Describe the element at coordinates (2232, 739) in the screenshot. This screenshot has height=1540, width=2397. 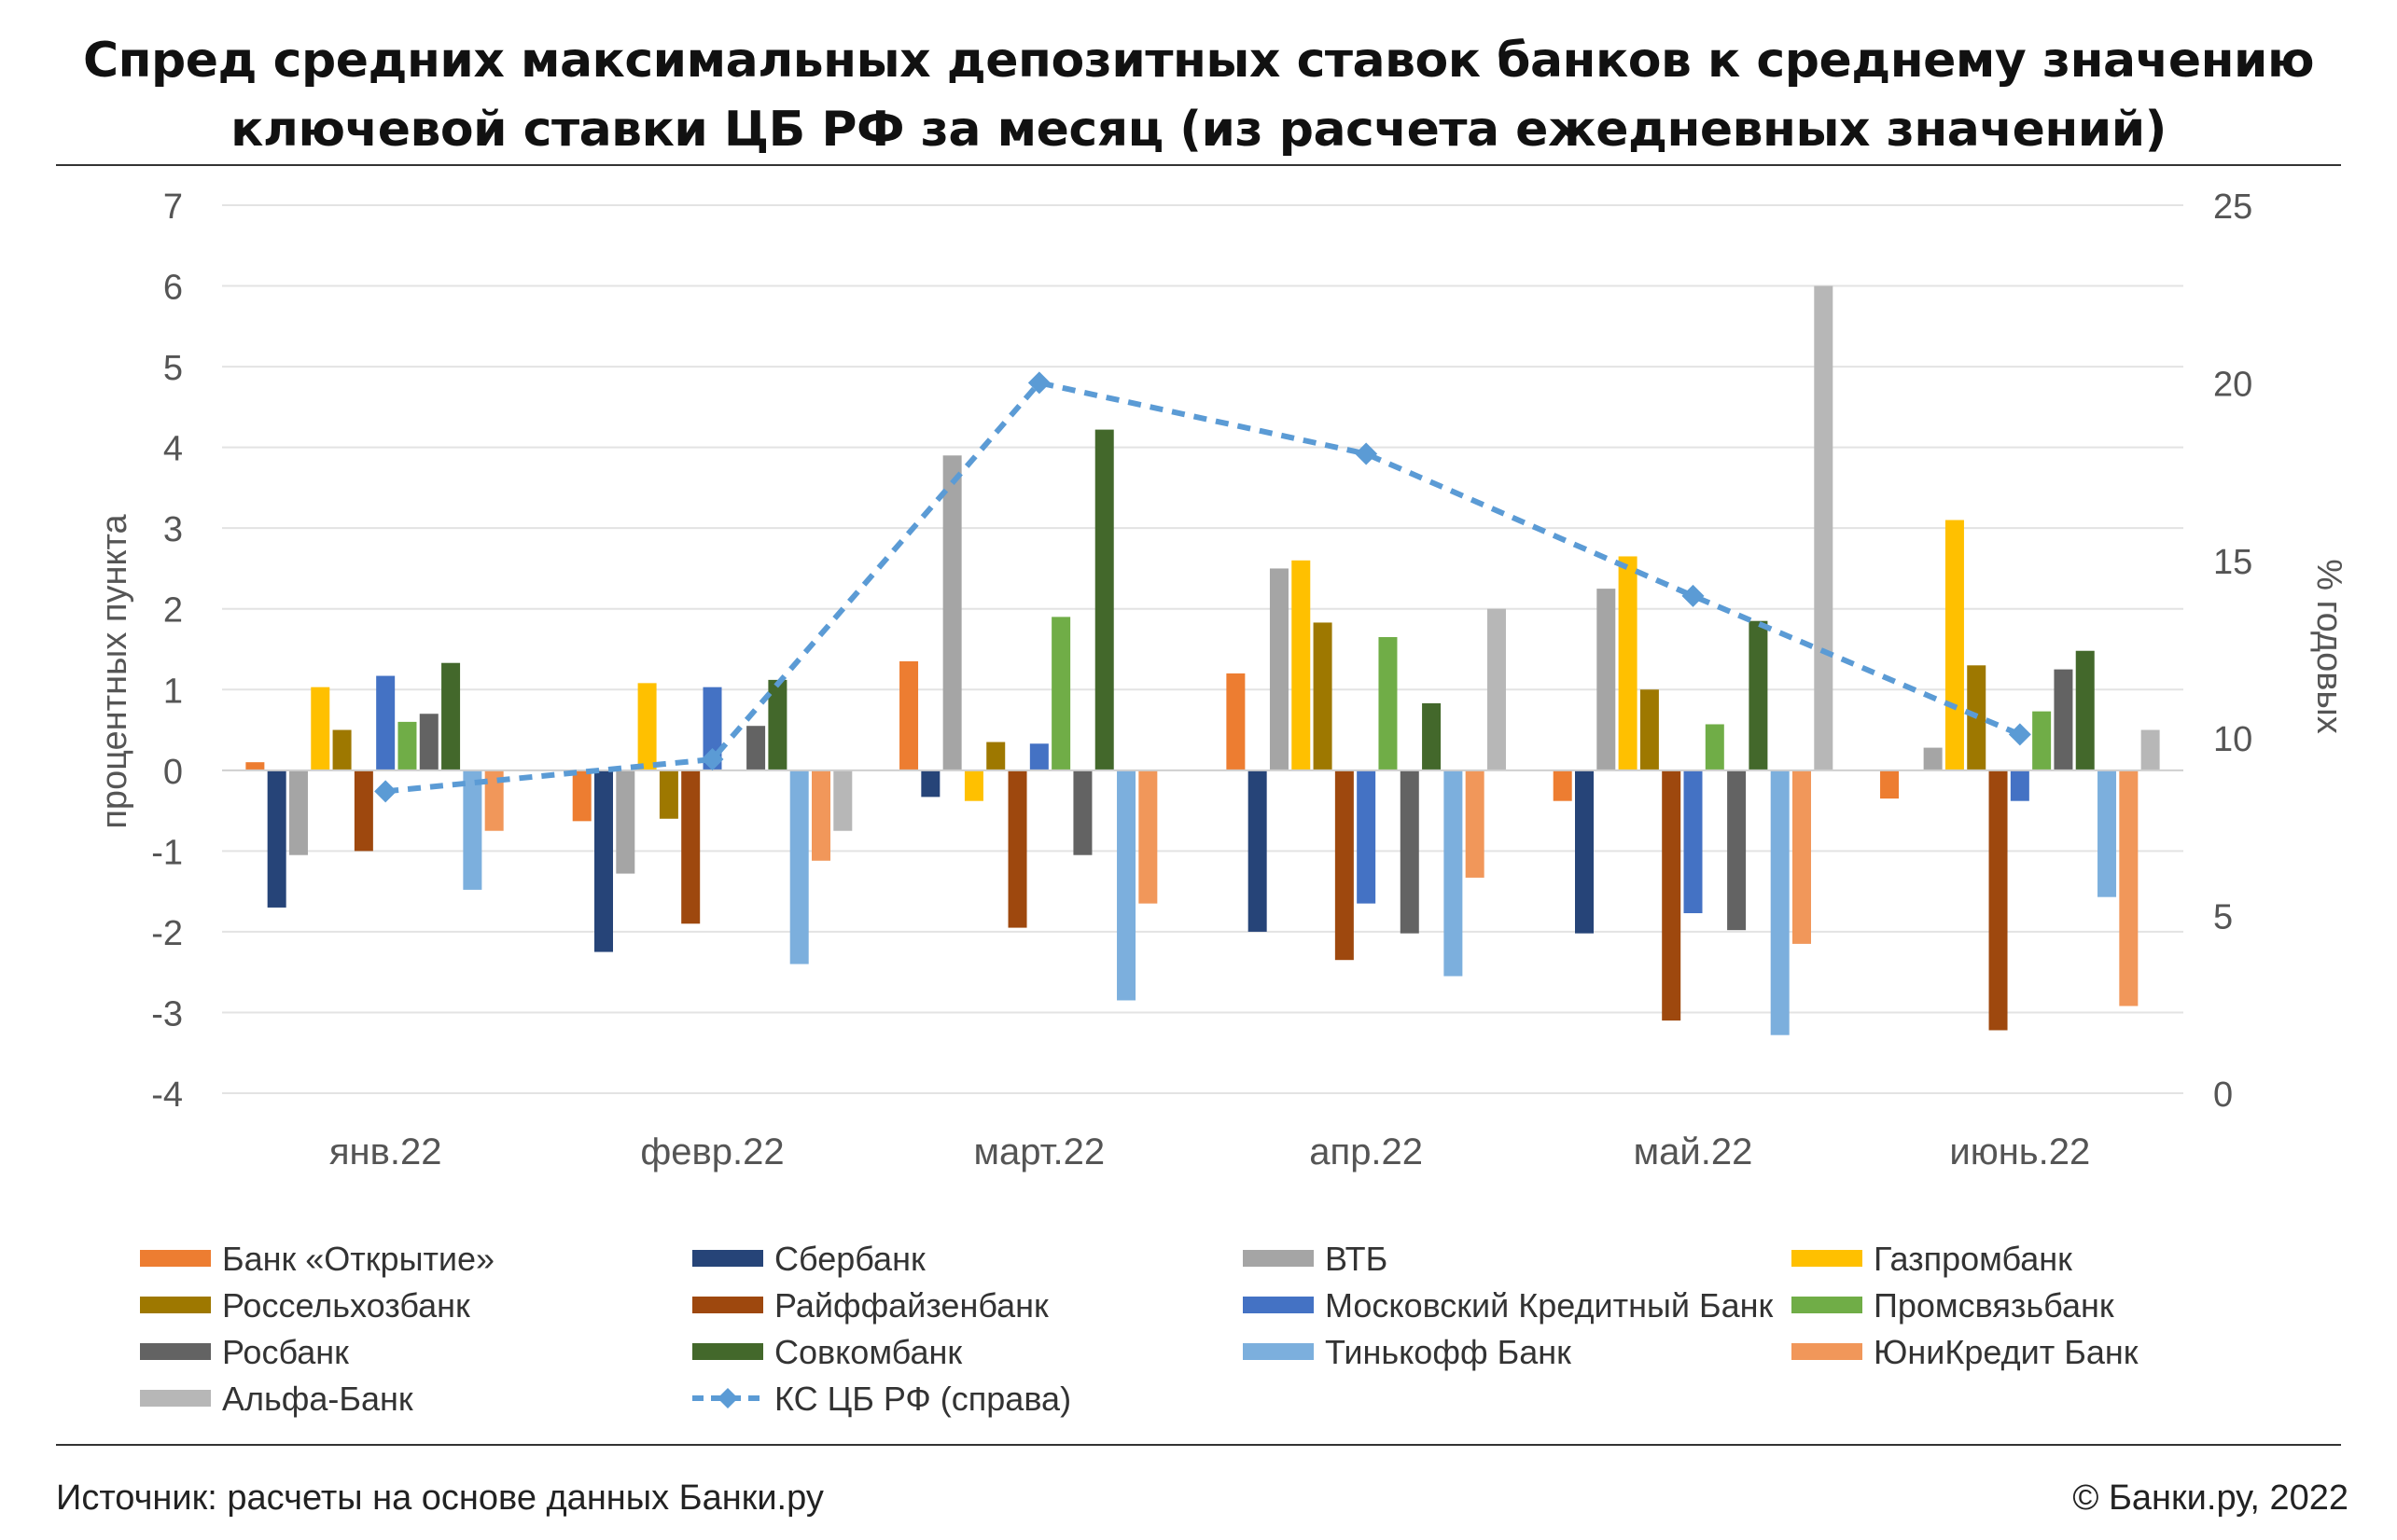
I see `y2-tick-label: 10` at that location.